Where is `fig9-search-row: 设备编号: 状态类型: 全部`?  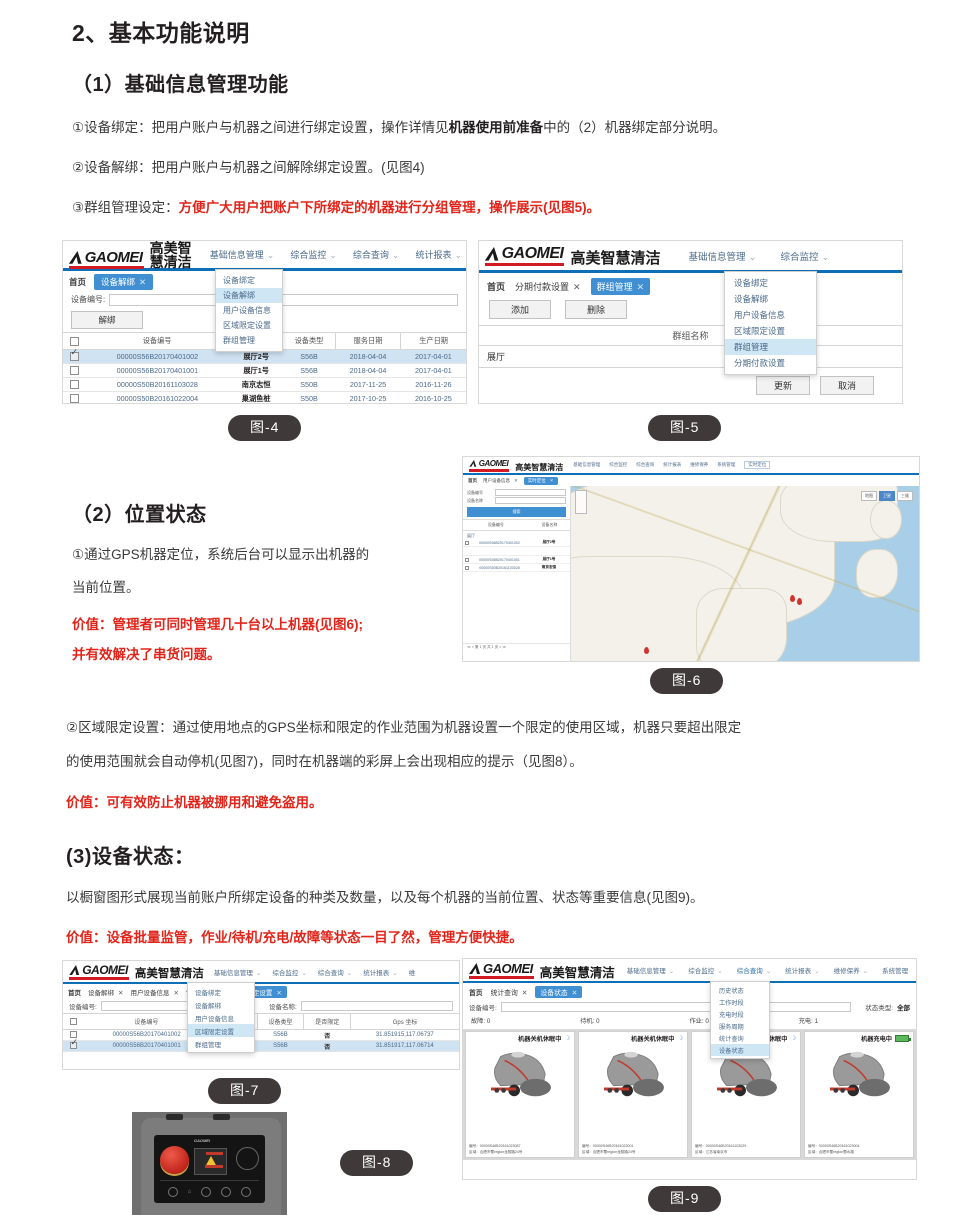
fig9-search-row: 设备编号: 状态类型: 全部 is located at coordinates (689, 1006).